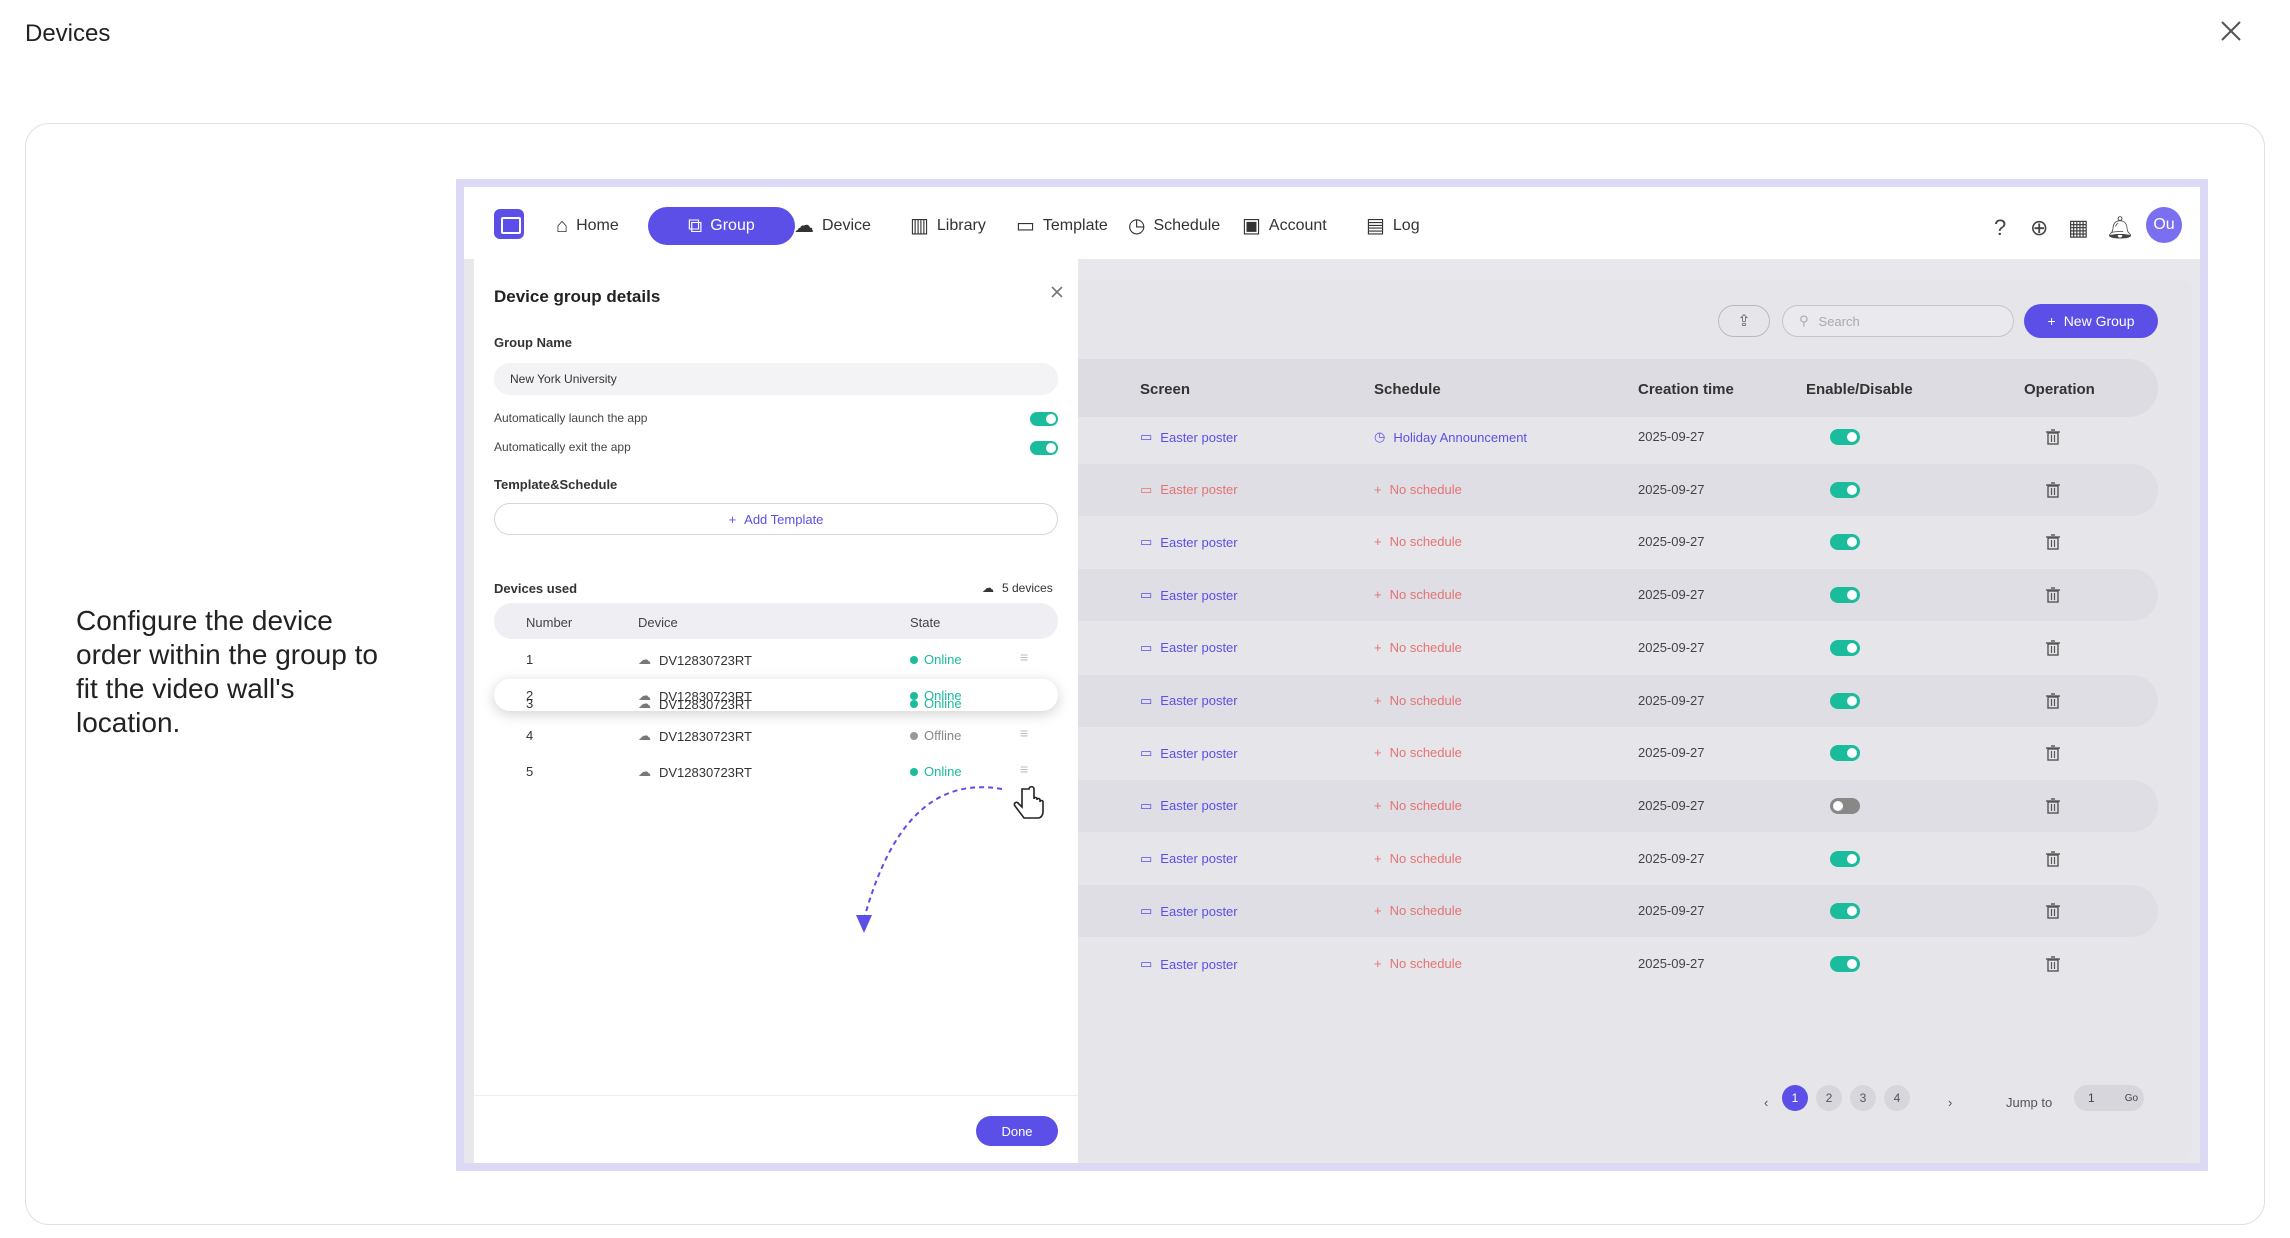 This screenshot has width=2290, height=1238. What do you see at coordinates (2109, 1098) in the screenshot?
I see `jump-input: 1 Go` at bounding box center [2109, 1098].